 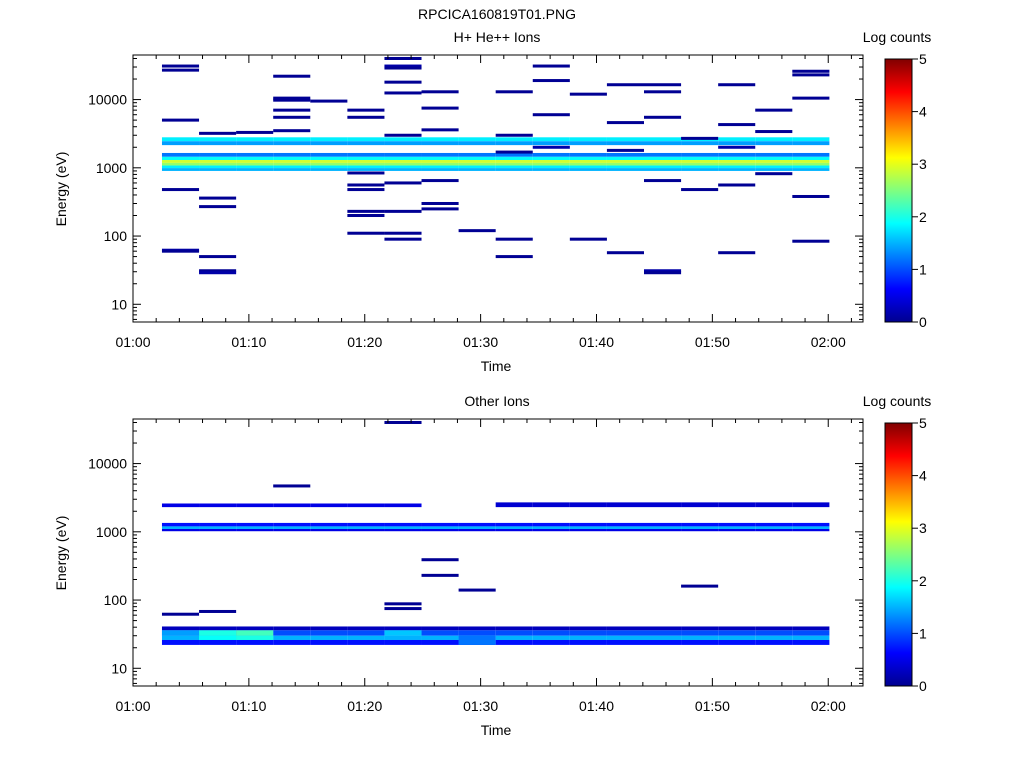 I want to click on x-tick-label: 02:00, so click(x=828, y=342).